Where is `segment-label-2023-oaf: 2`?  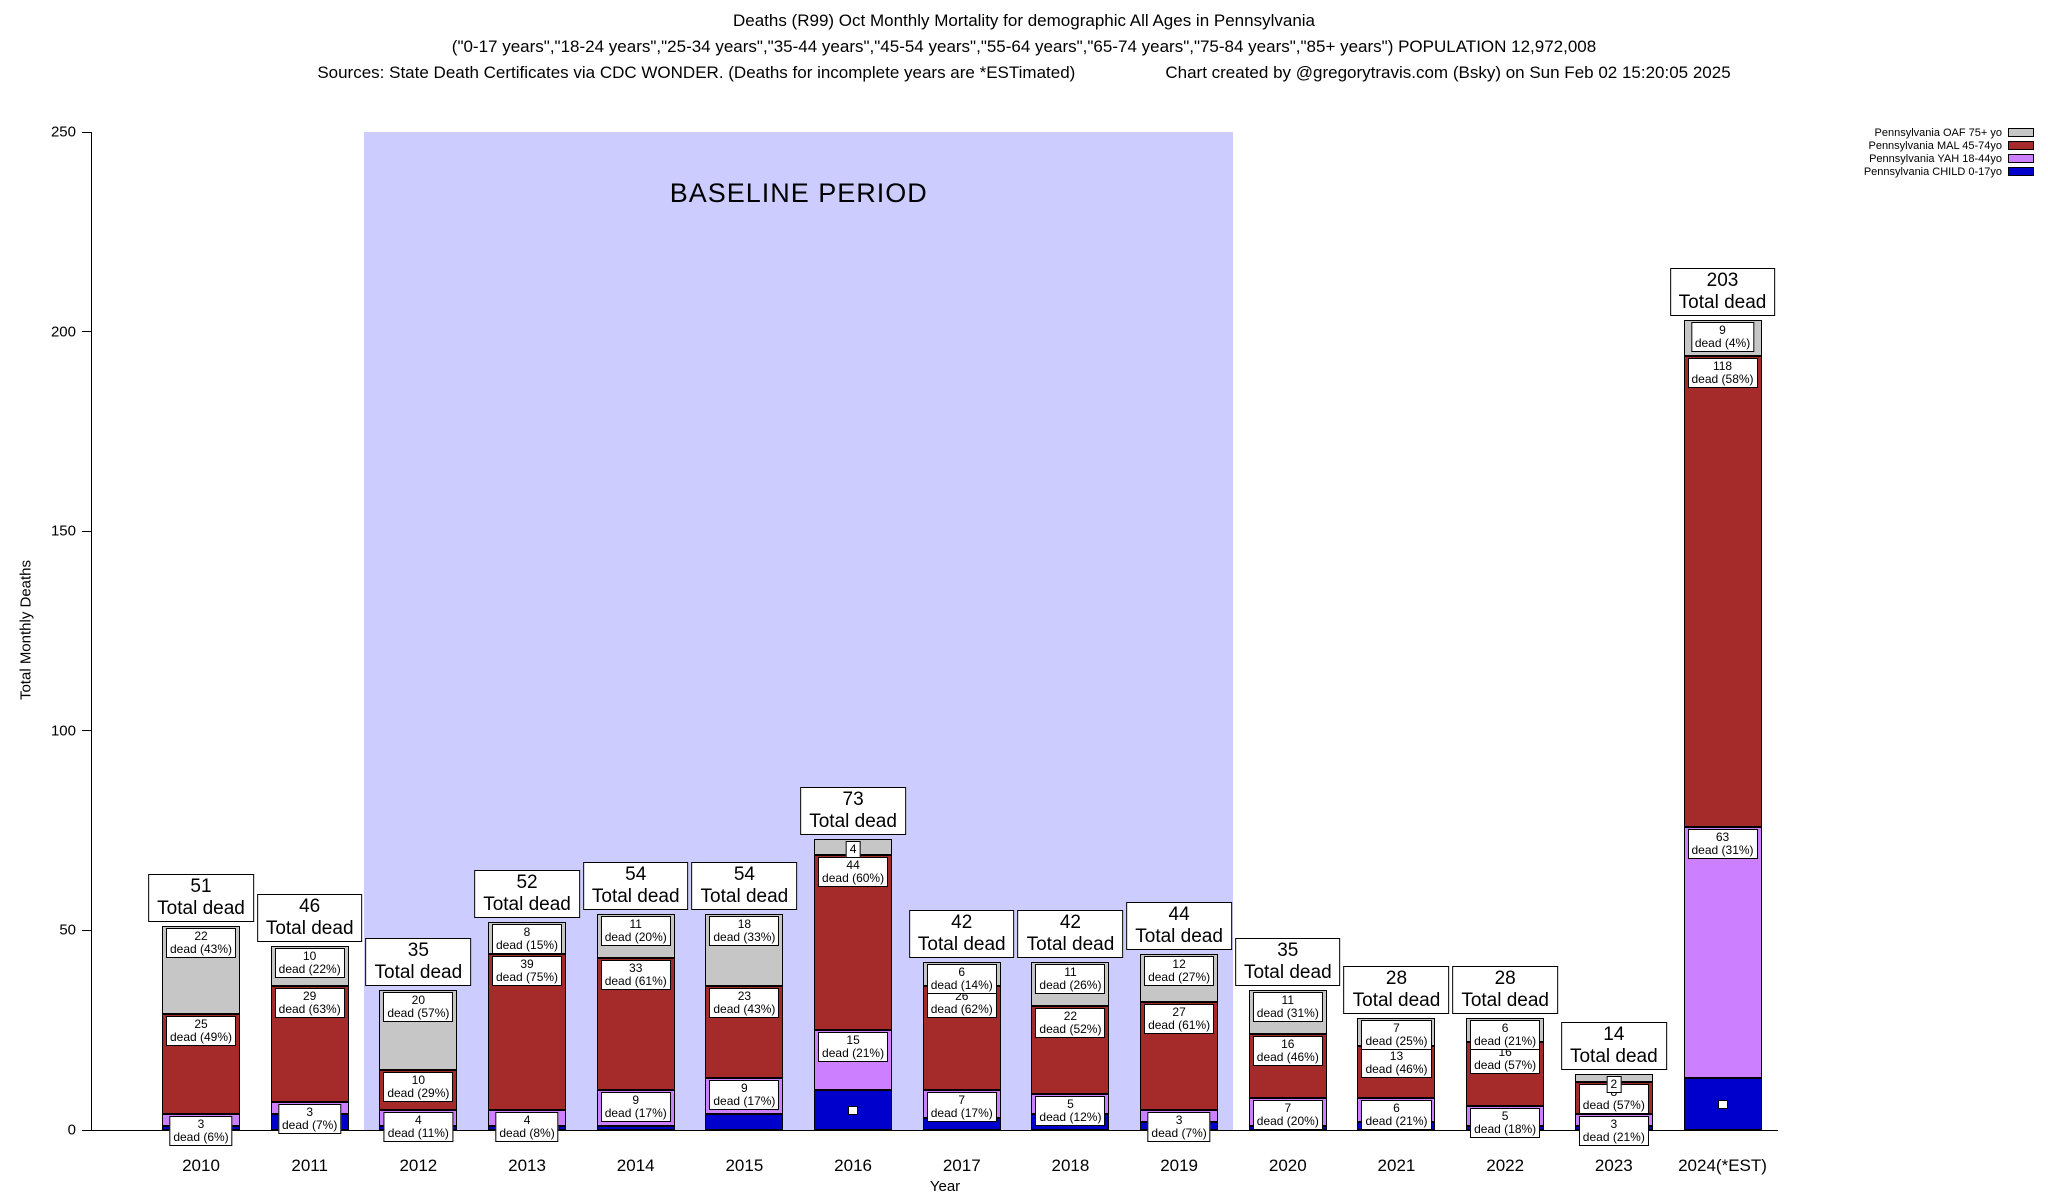
segment-label-2023-oaf: 2 is located at coordinates (1614, 1085).